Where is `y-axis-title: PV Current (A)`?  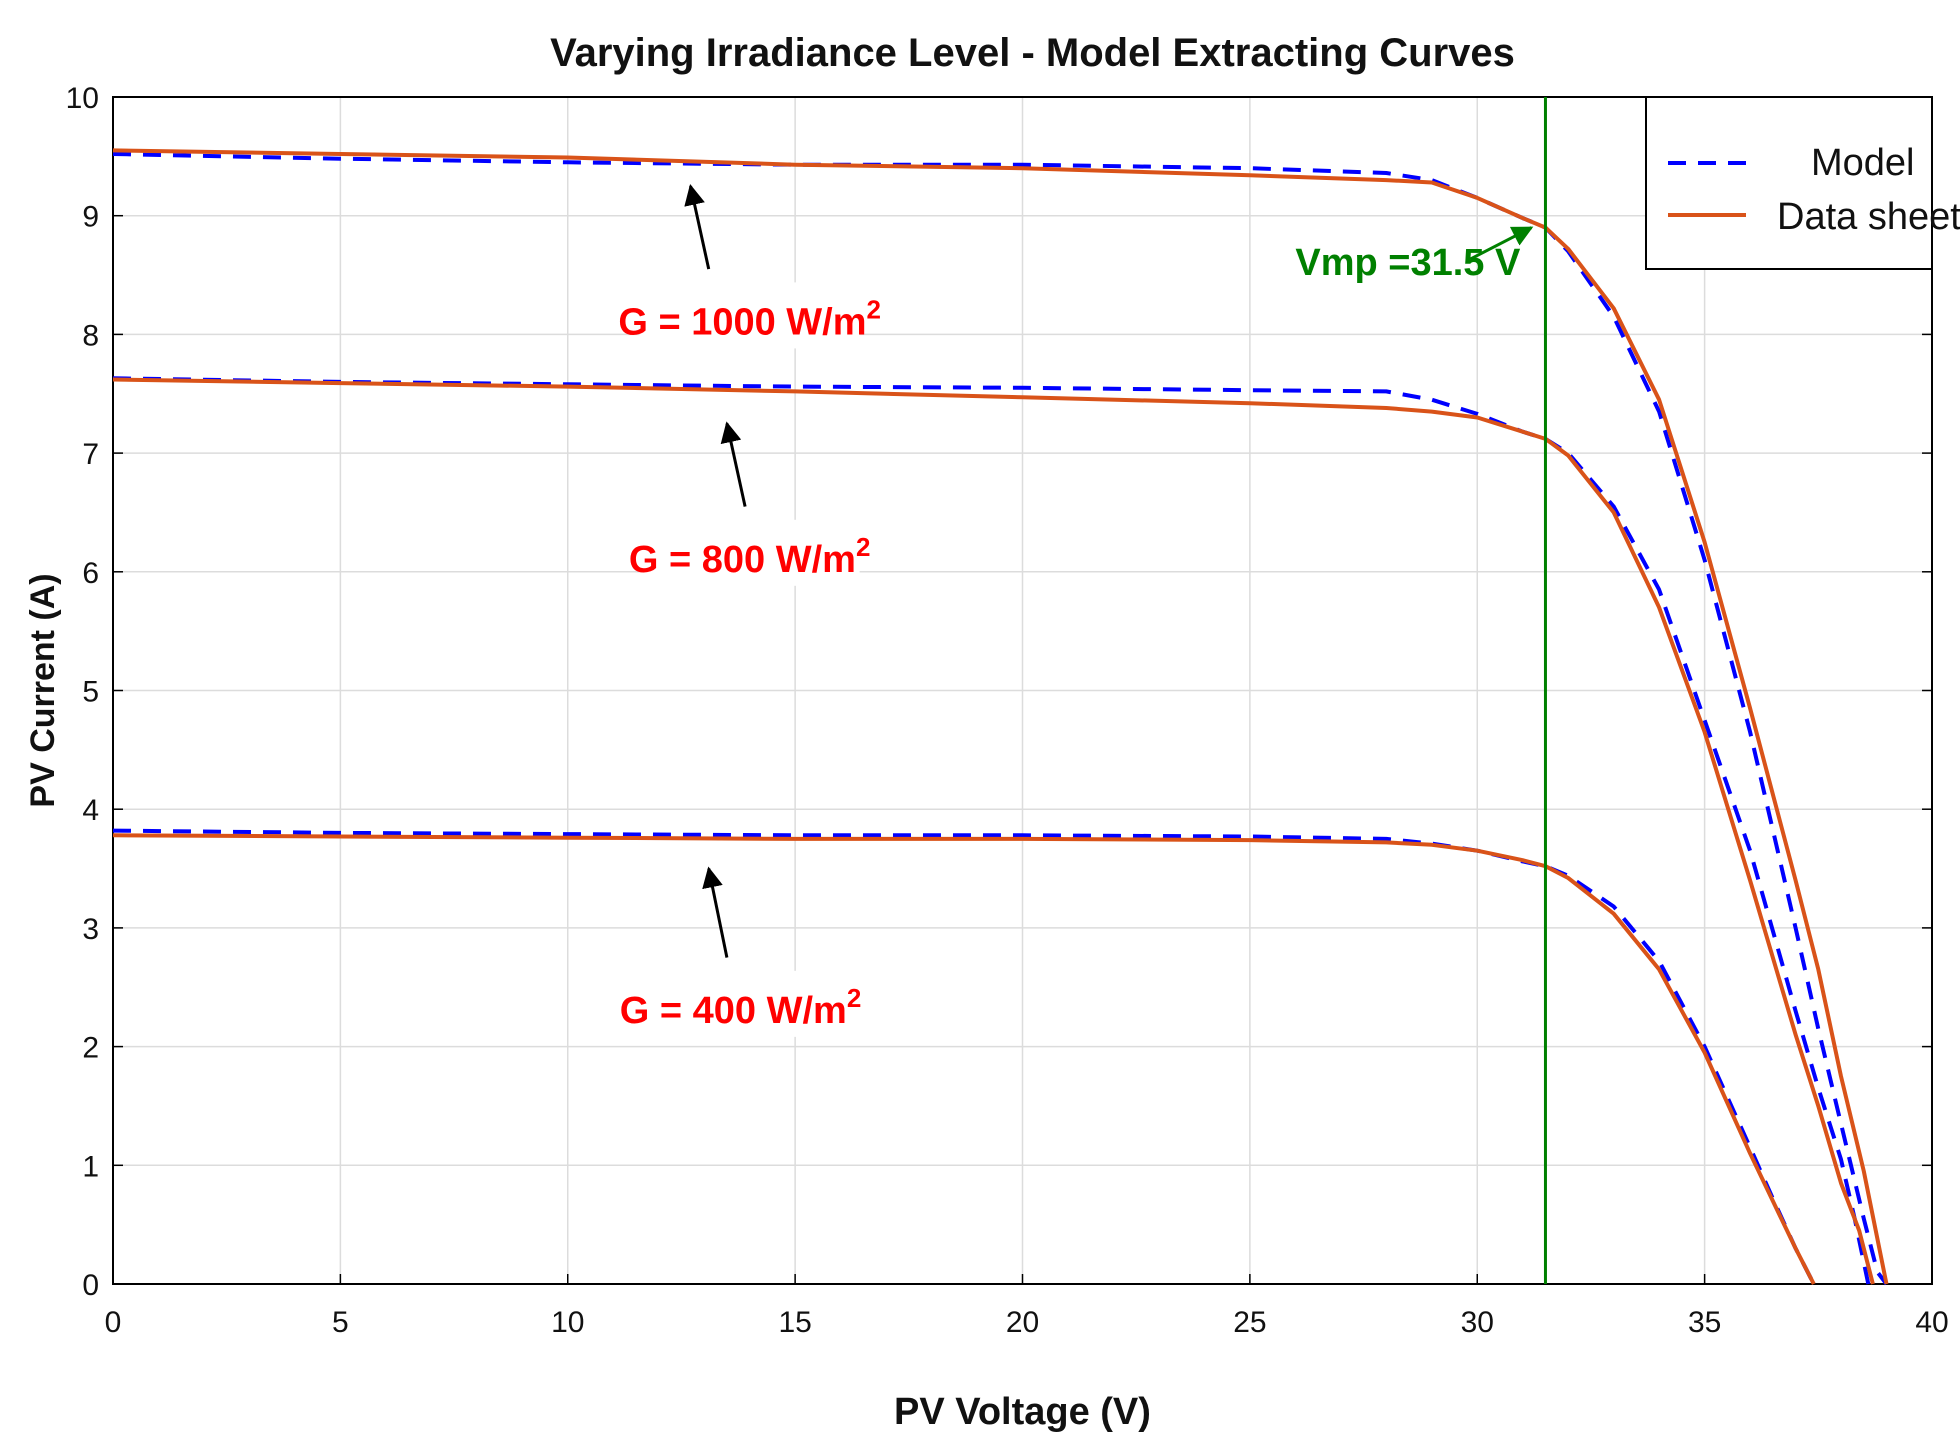
y-axis-title: PV Current (A) is located at coordinates (43, 690).